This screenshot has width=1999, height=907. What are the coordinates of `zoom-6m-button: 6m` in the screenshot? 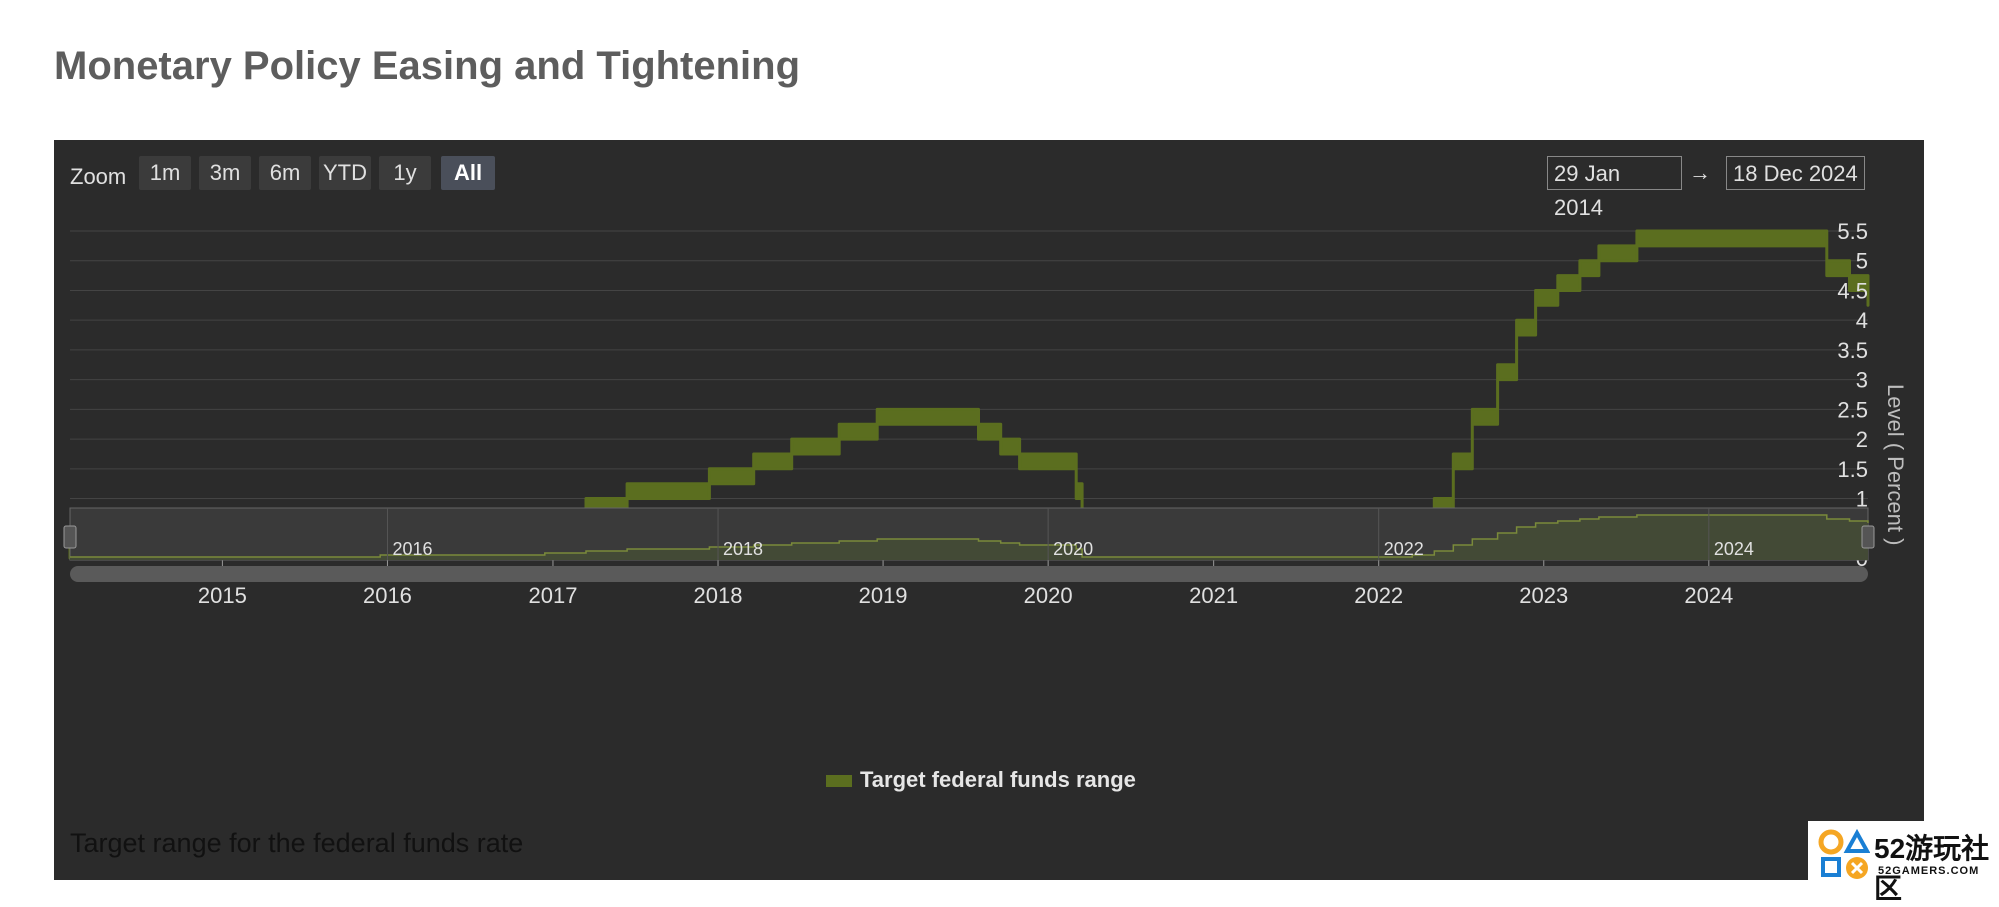 It's located at (285, 173).